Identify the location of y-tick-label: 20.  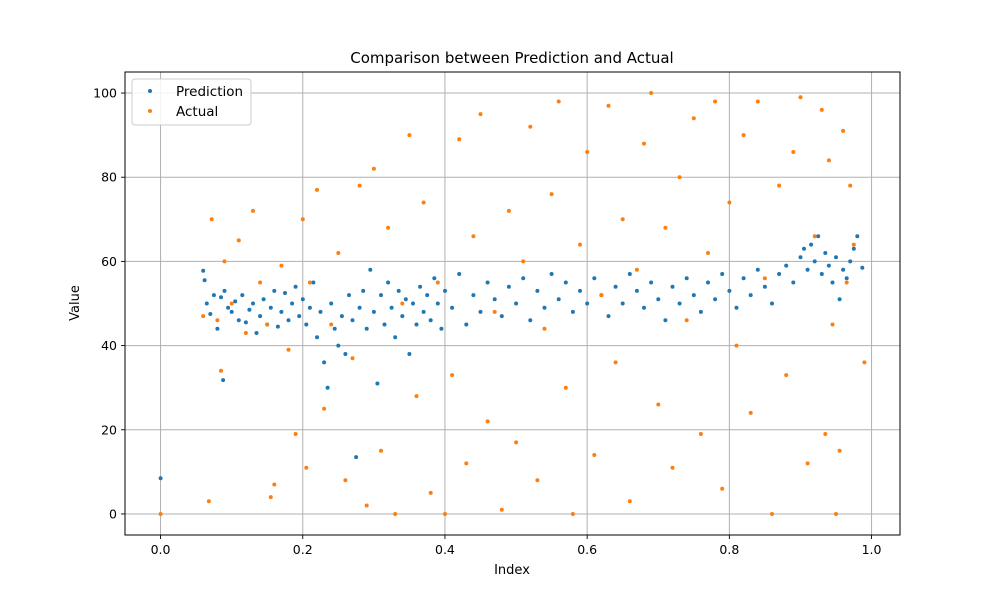
(109, 429).